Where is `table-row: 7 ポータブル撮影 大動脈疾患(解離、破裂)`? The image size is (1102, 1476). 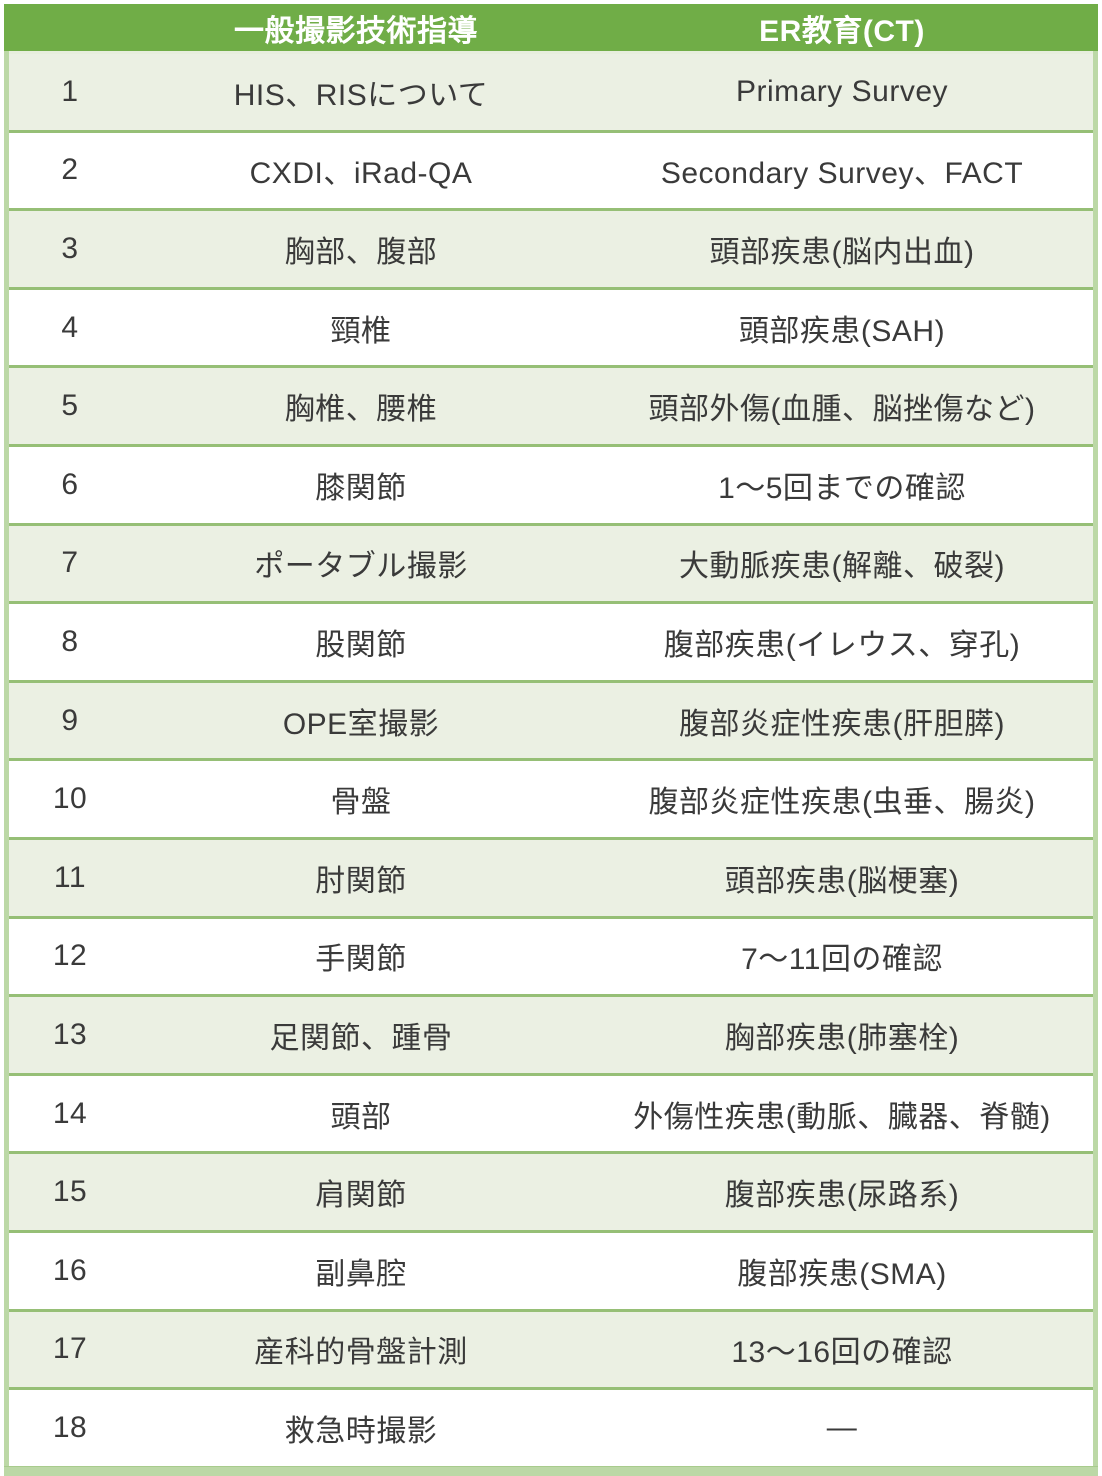
table-row: 7 ポータブル撮影 大動脈疾患(解離、破裂) is located at coordinates (551, 562).